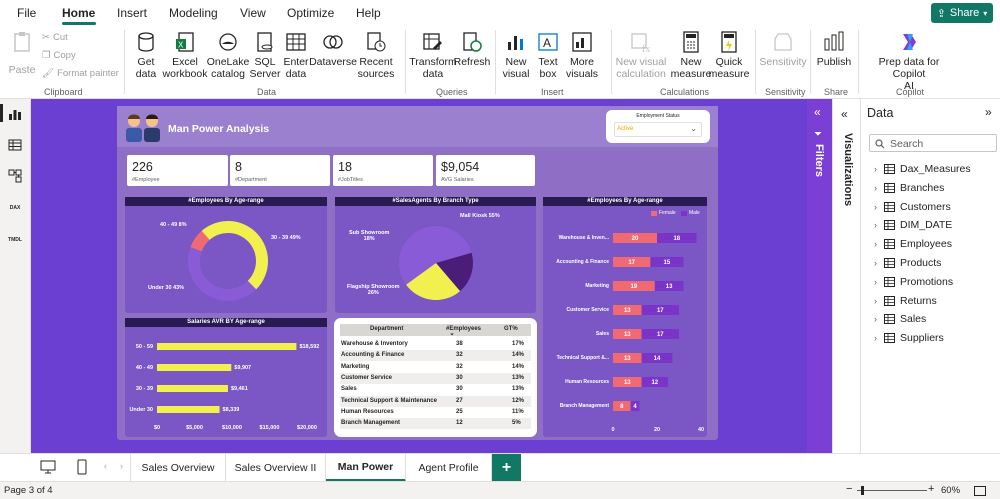  Describe the element at coordinates (15, 176) in the screenshot. I see `model-view-icon` at that location.